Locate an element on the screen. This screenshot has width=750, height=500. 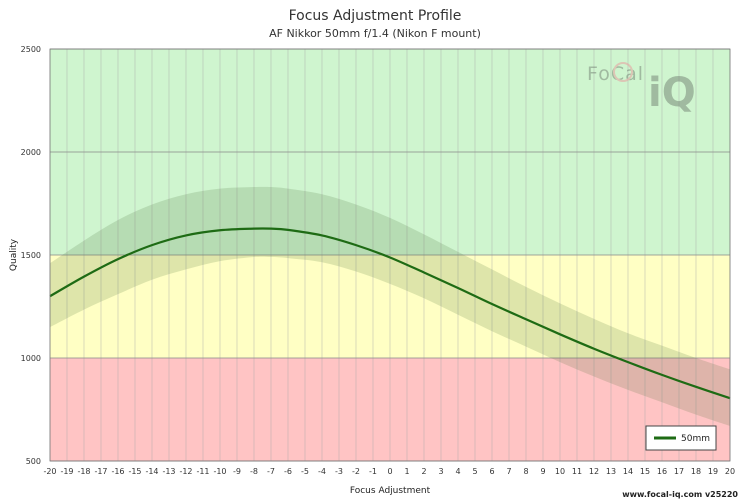
x-tick-label: 3 is located at coordinates (440, 471).